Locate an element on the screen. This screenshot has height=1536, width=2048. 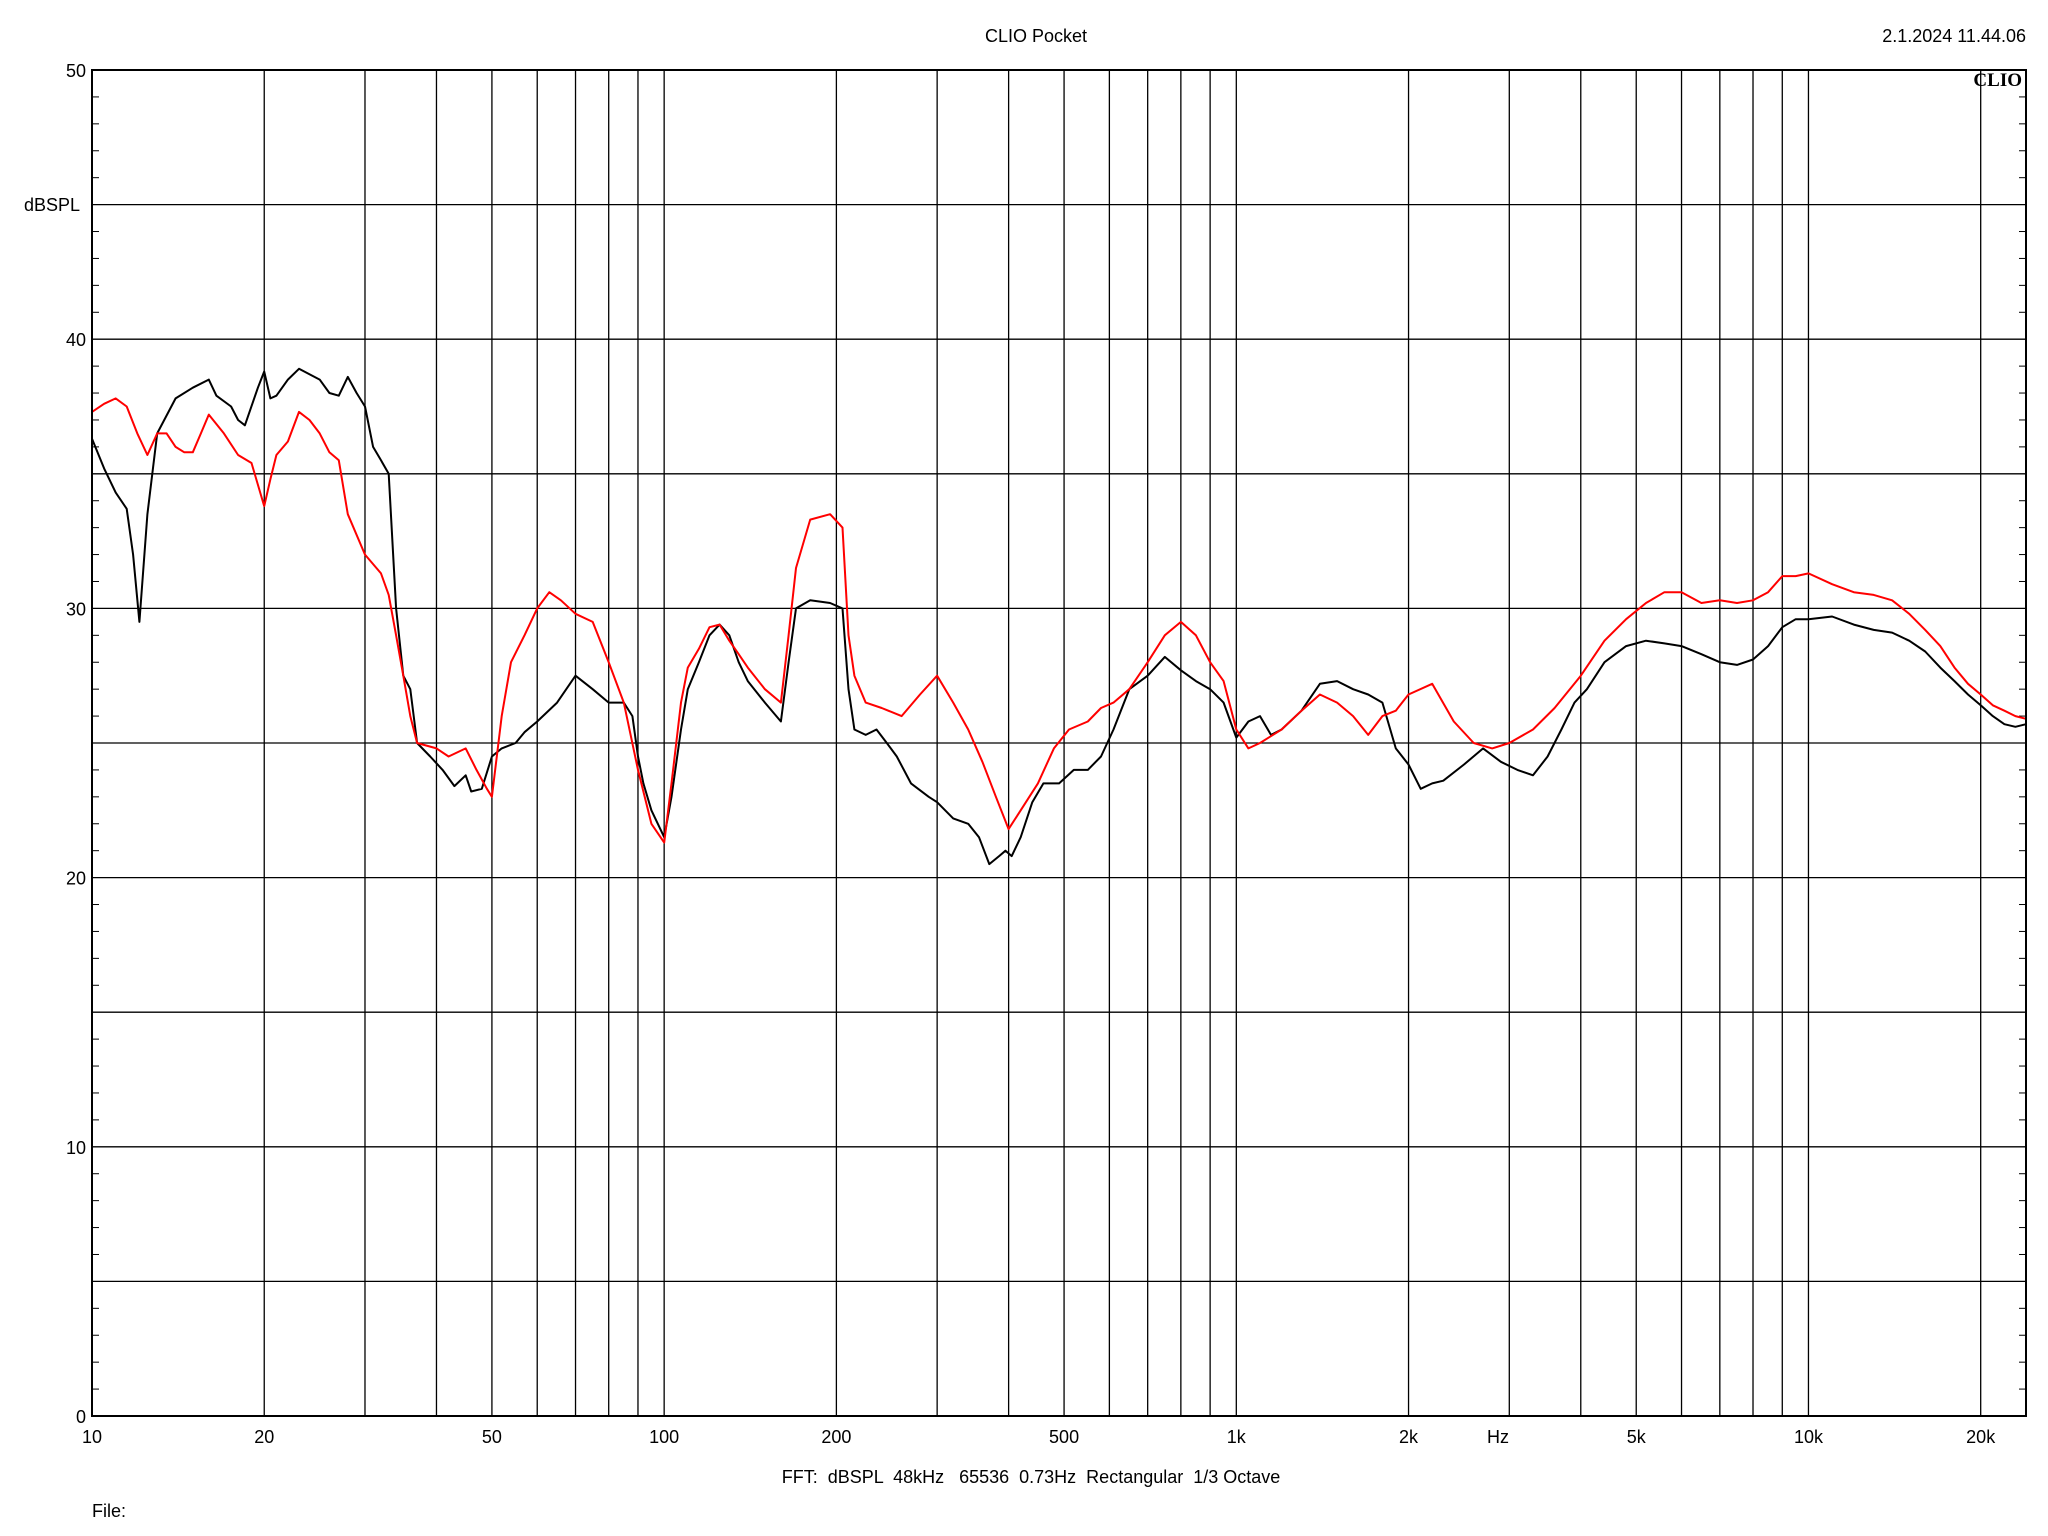
x-tick-labels: 10 20 50 100 200 500 1k 2k 5k 10k 20k is located at coordinates (1039, 1437).